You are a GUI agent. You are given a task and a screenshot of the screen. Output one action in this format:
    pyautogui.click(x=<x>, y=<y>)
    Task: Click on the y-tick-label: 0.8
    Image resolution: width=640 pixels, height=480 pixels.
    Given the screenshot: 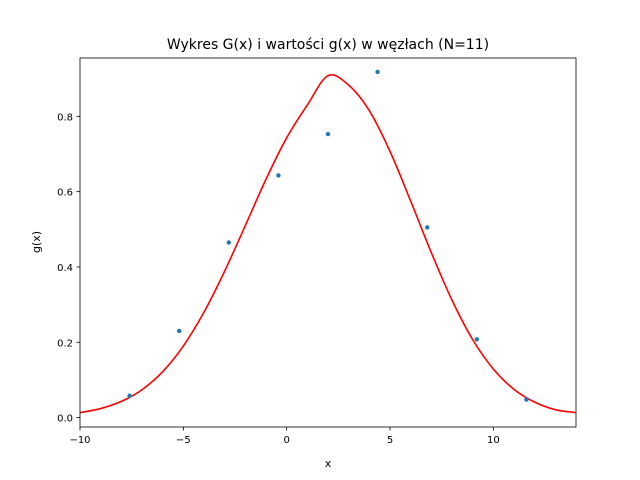 What is the action you would take?
    pyautogui.click(x=65, y=117)
    